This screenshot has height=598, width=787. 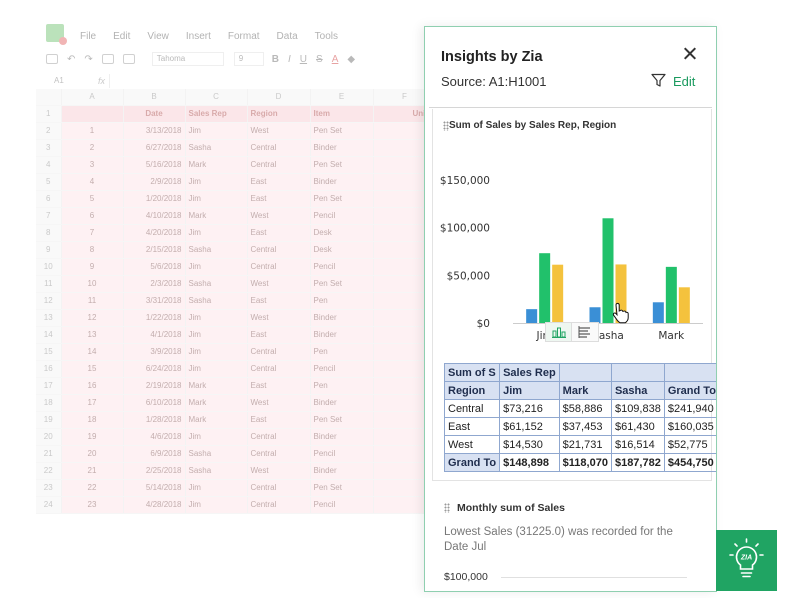 What do you see at coordinates (279, 114) in the screenshot?
I see `cell: Region` at bounding box center [279, 114].